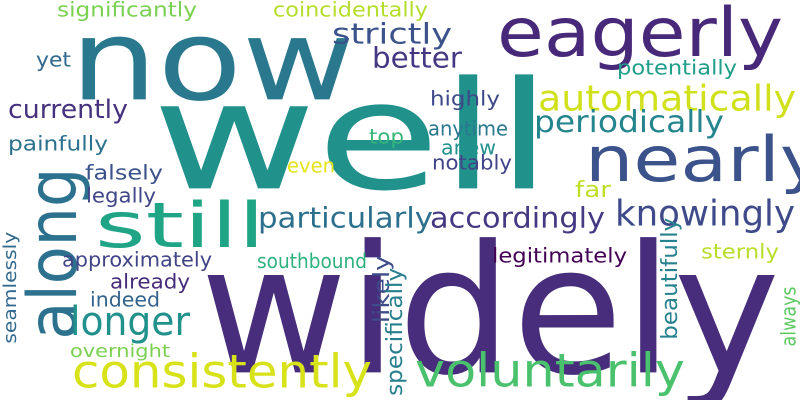 The image size is (800, 400). I want to click on word-overnight: overnight, so click(120, 352).